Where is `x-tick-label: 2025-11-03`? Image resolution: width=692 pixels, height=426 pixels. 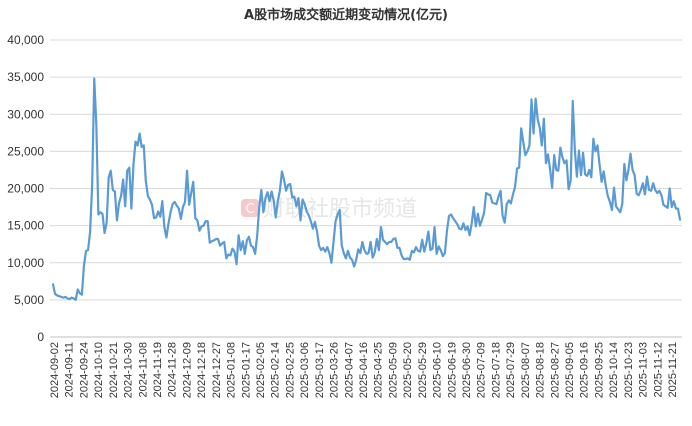
x-tick-label: 2025-11-03 is located at coordinates (644, 369).